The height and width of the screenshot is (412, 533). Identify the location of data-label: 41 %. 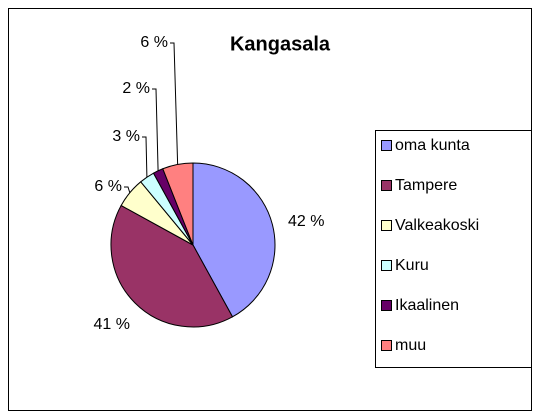
(112, 324).